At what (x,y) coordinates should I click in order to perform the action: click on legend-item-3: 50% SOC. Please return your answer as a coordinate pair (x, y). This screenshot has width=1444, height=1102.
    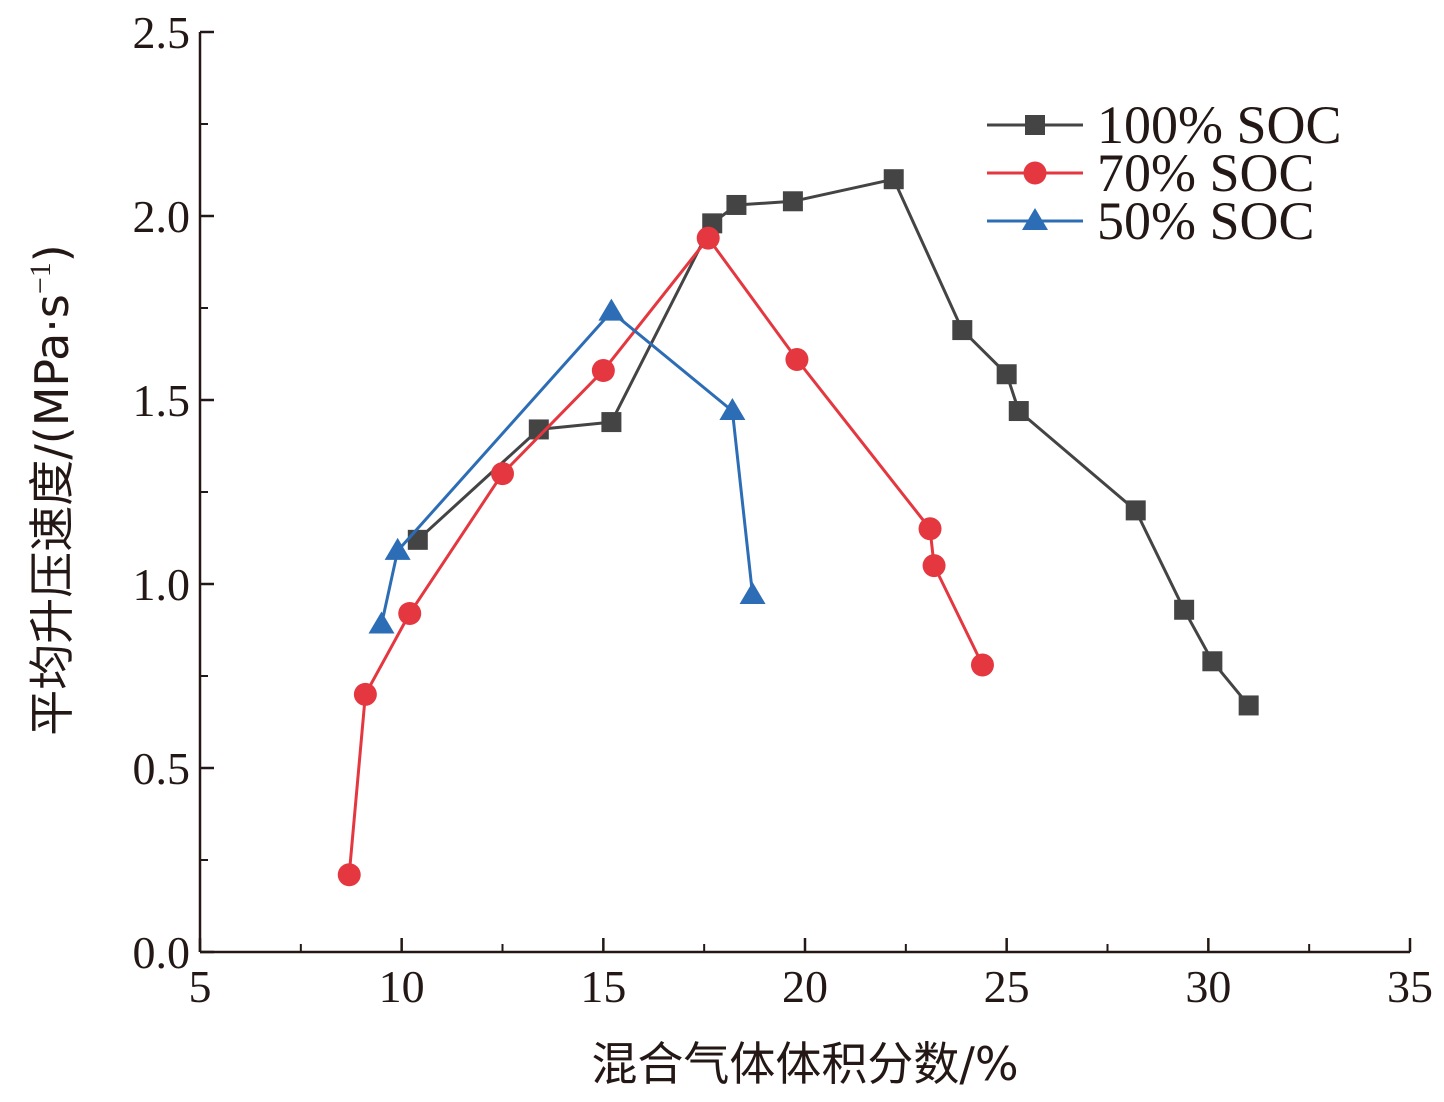
    Looking at the image, I should click on (1151, 221).